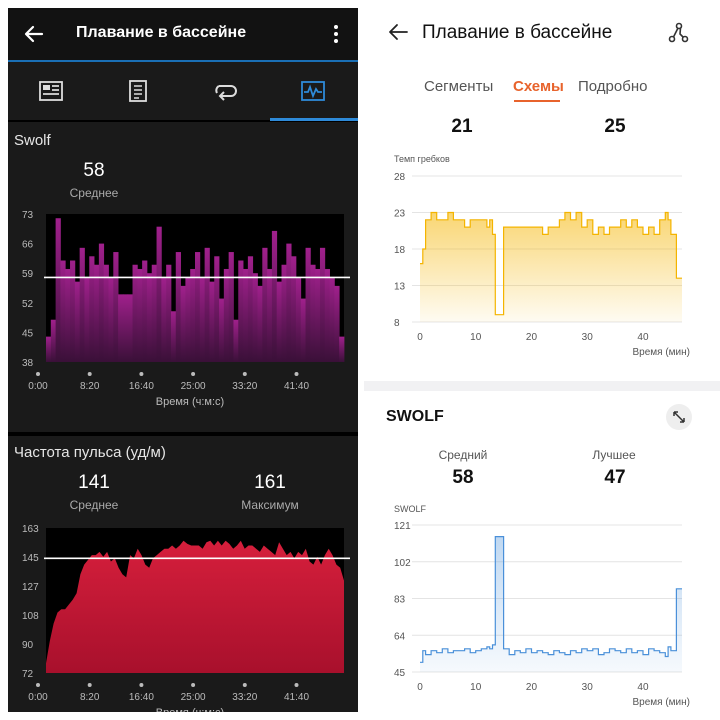 The height and width of the screenshot is (720, 720). I want to click on tab-intervals, so click(225, 91).